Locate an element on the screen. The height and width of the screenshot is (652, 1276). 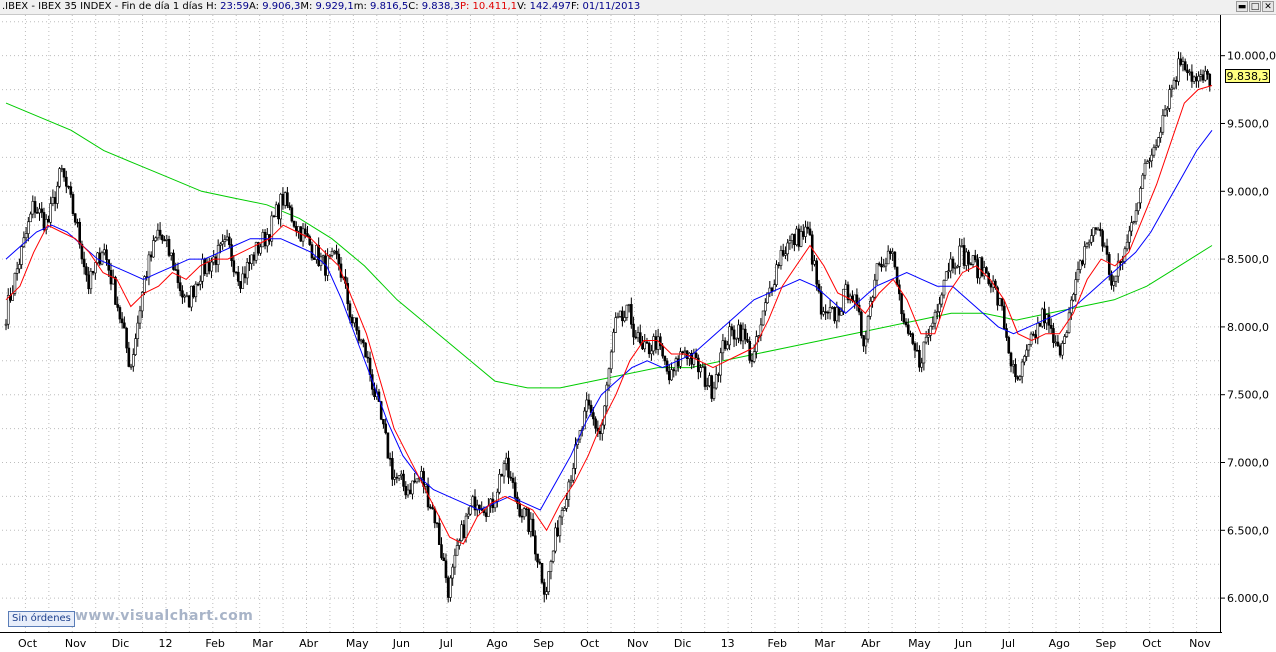
maximize-button: □ is located at coordinates (1255, 6).